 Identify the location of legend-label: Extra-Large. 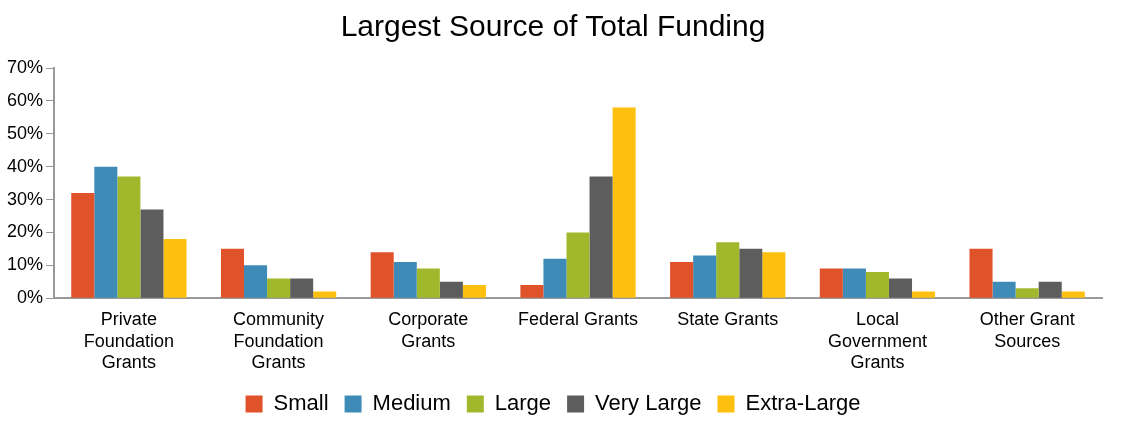
(803, 403).